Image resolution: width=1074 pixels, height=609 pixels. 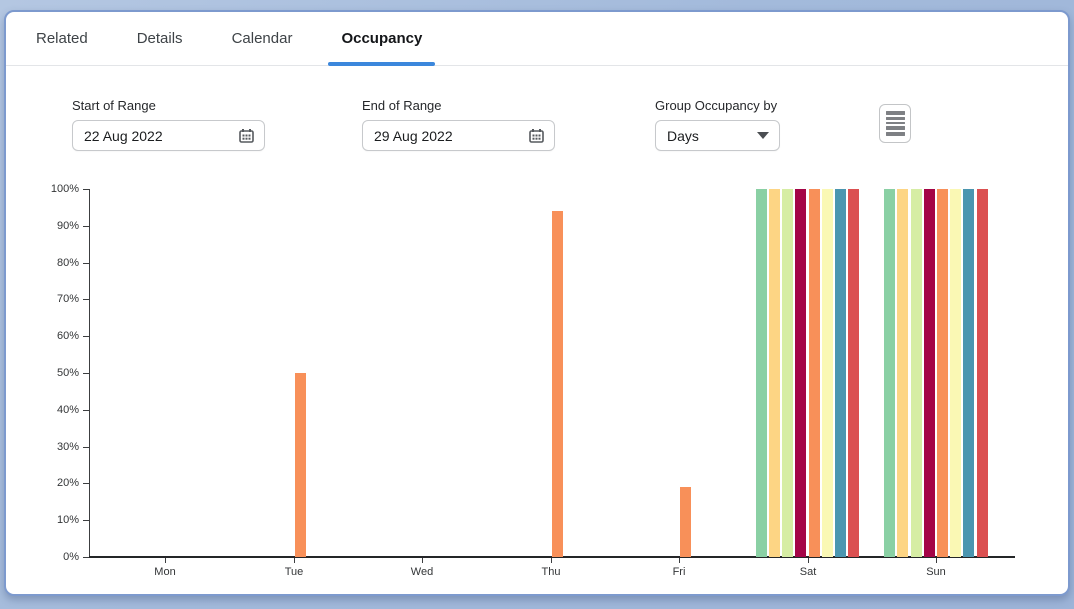 What do you see at coordinates (89, 373) in the screenshot?
I see `y-axis-line` at bounding box center [89, 373].